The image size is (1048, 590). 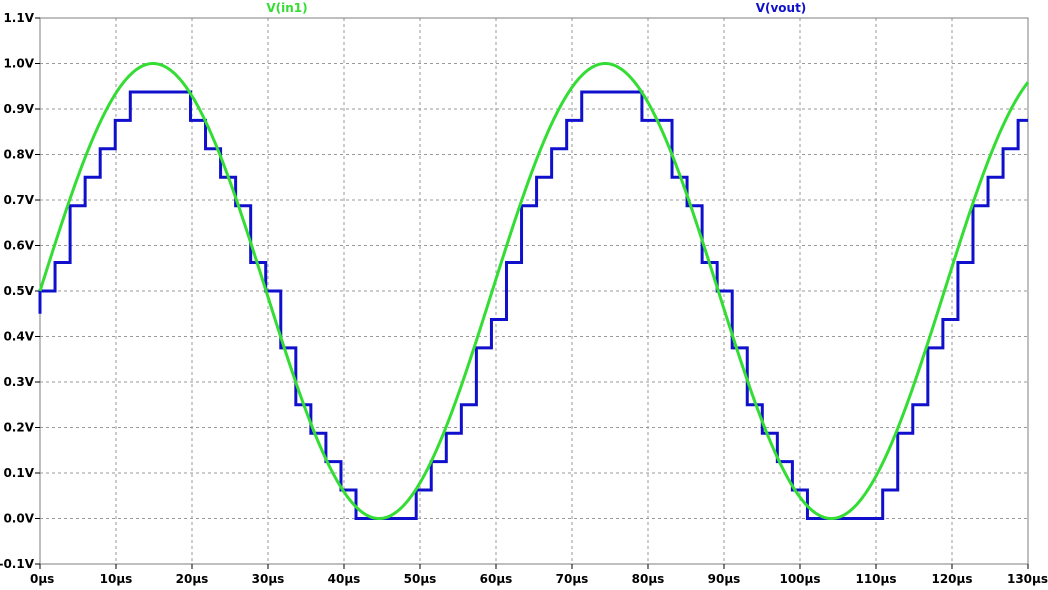 I want to click on x-tick-label: 110µs, so click(x=875, y=579).